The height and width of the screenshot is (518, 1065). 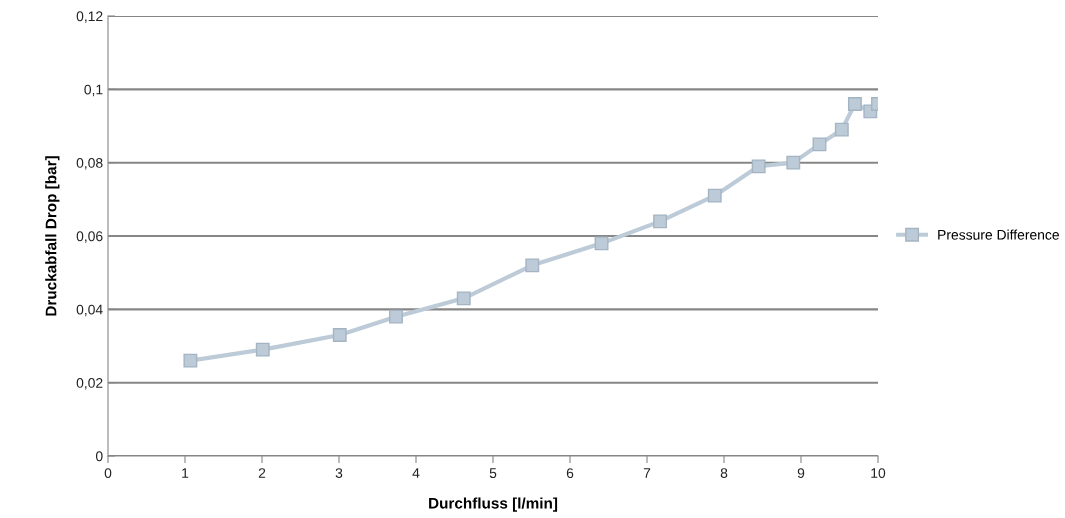 I want to click on x-tick-label: 10, so click(x=878, y=473).